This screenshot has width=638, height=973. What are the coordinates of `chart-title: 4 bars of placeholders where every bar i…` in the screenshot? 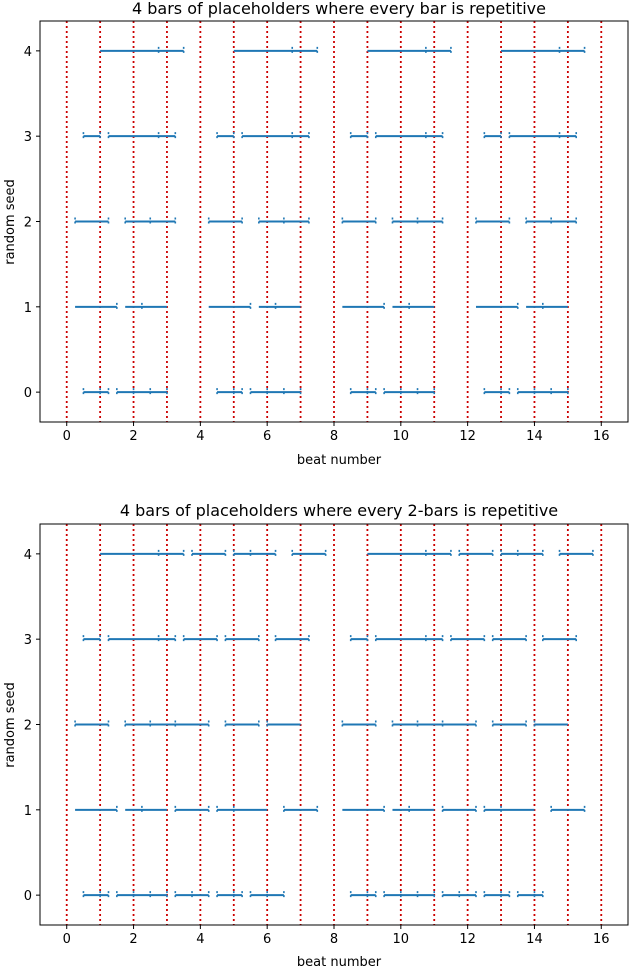 It's located at (339, 9).